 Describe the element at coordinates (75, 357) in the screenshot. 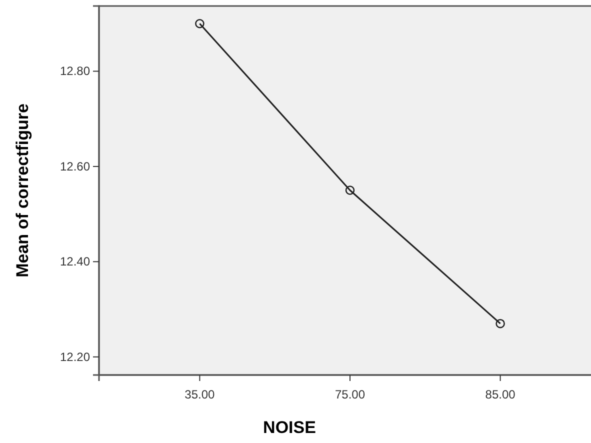

I see `y-tick-label: 12.20` at that location.